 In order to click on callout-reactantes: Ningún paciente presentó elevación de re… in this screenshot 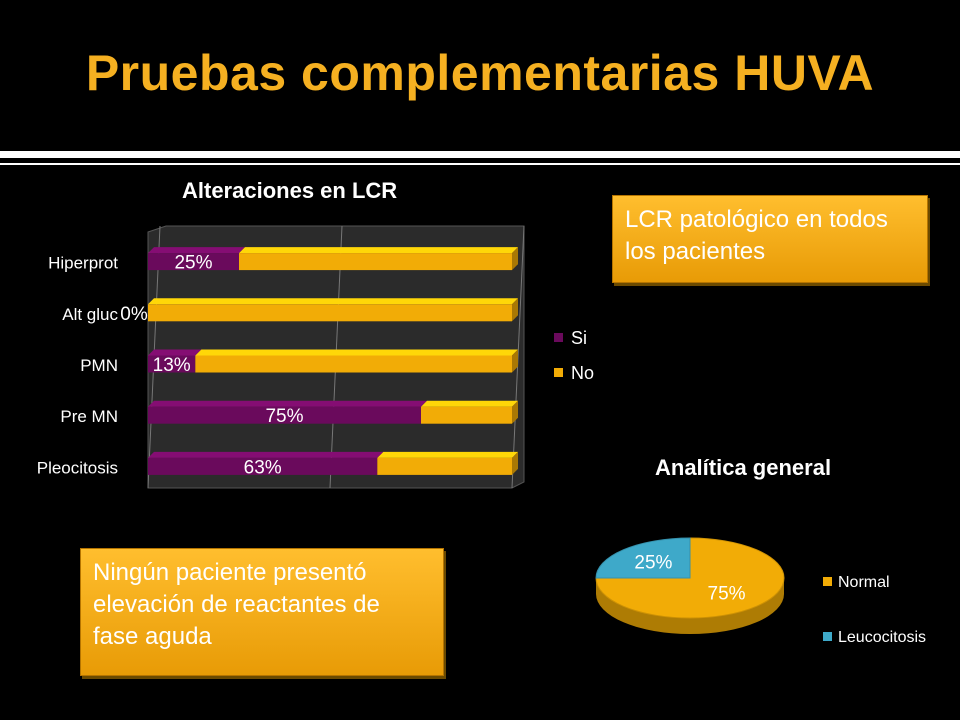, I will do `click(262, 612)`.